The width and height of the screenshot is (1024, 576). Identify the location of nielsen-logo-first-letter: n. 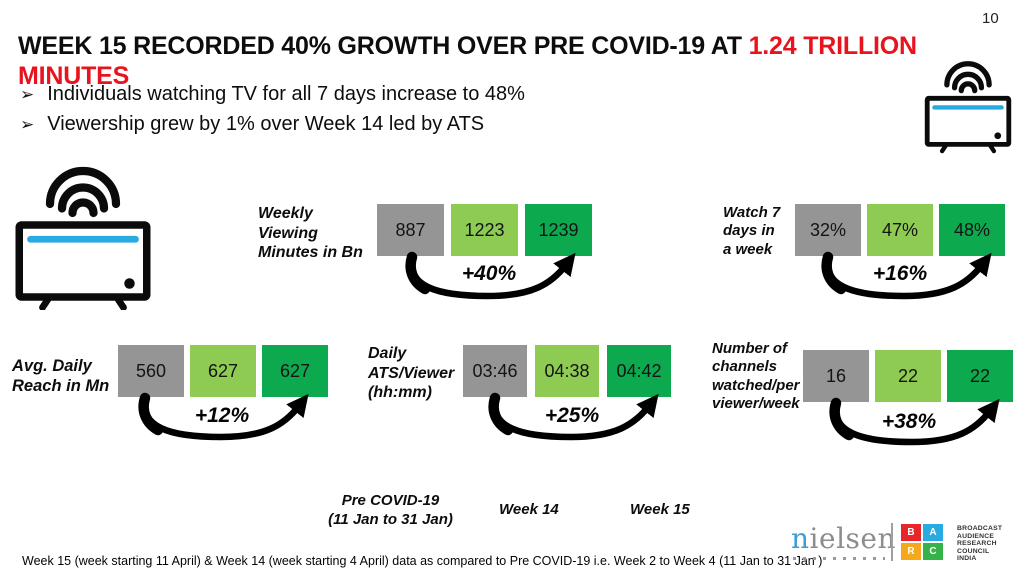
(800, 538).